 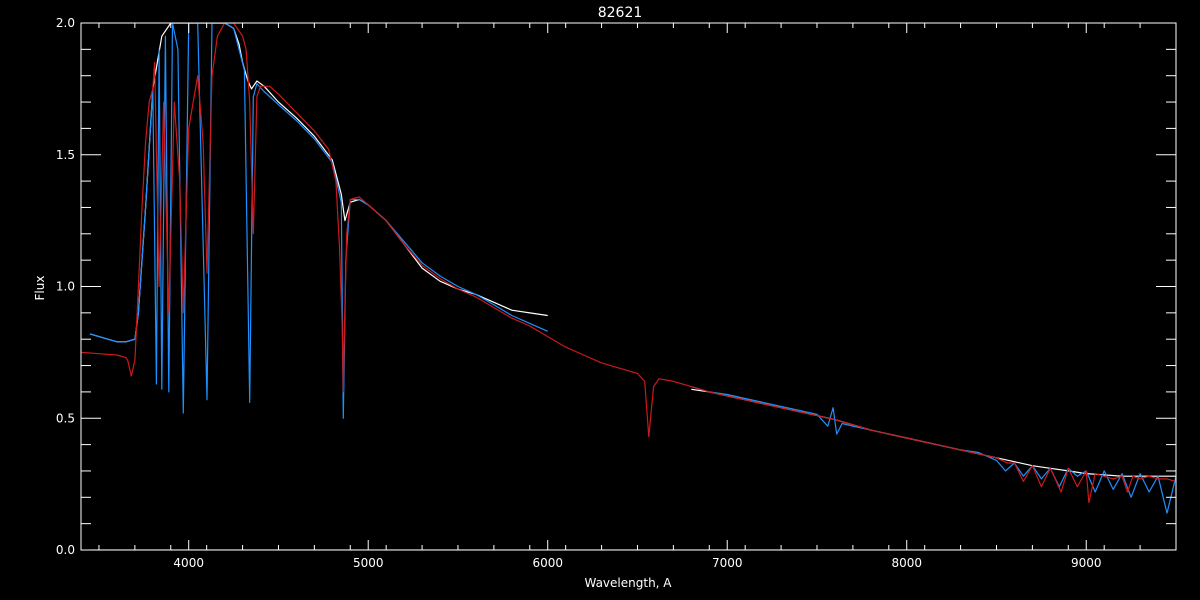 What do you see at coordinates (40, 288) in the screenshot?
I see `y-axis-label: Flux` at bounding box center [40, 288].